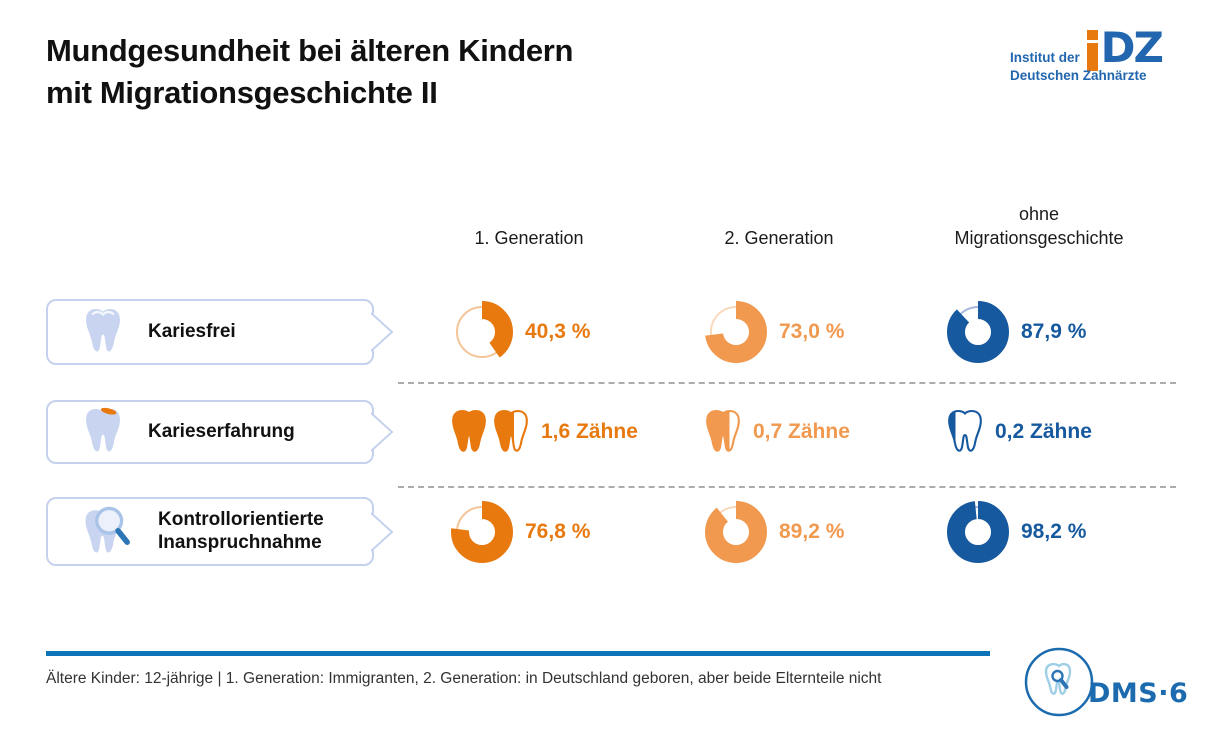 The width and height of the screenshot is (1208, 754). I want to click on idz-text-line1: Institut der, so click(1045, 57).